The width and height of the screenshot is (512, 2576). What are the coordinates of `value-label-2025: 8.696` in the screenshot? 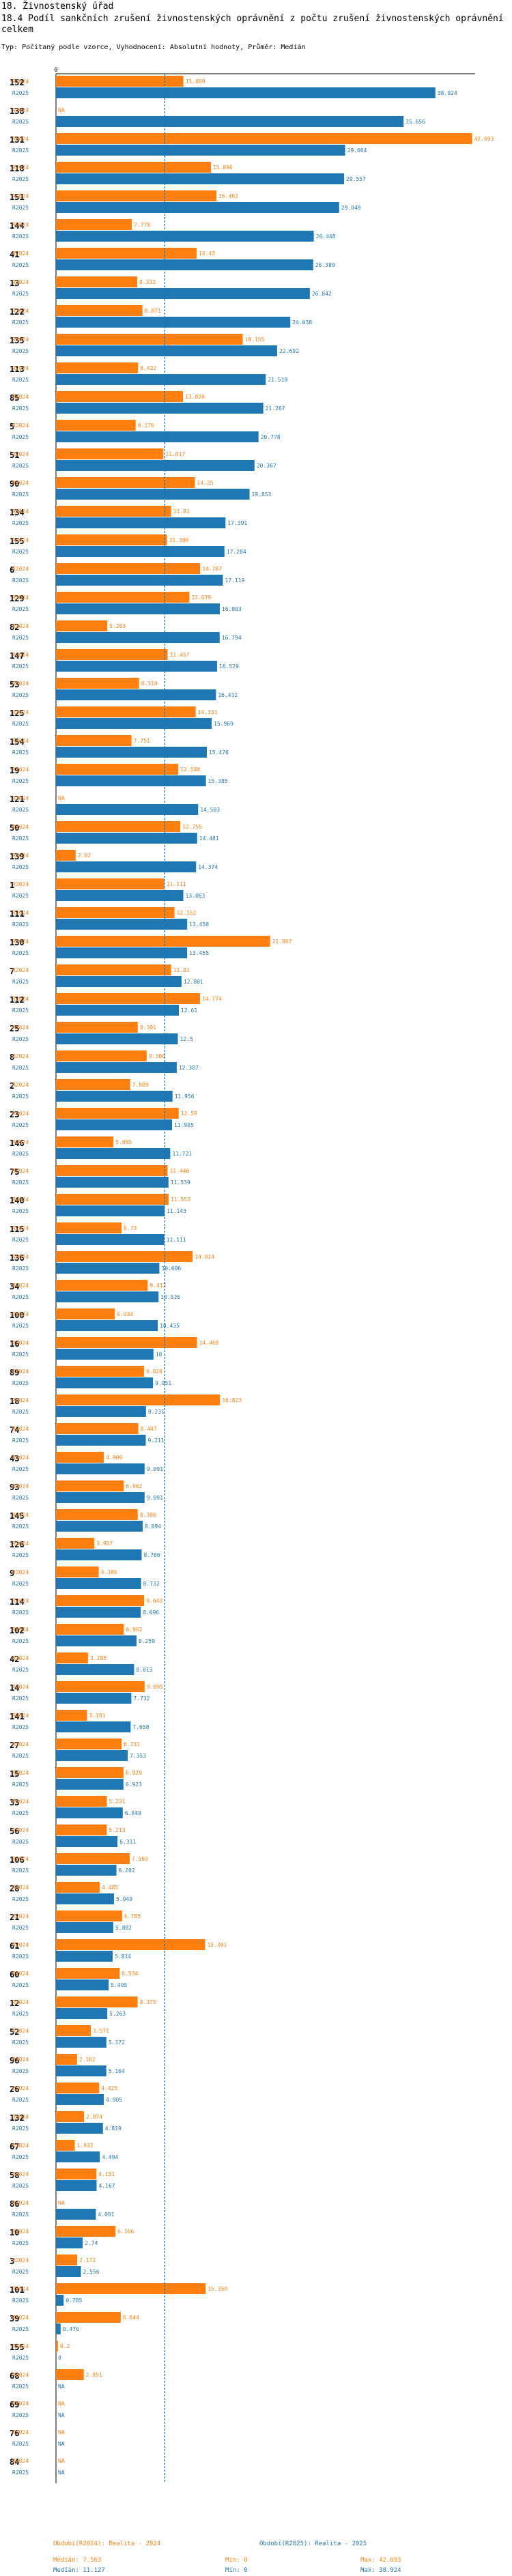 It's located at (151, 1612).